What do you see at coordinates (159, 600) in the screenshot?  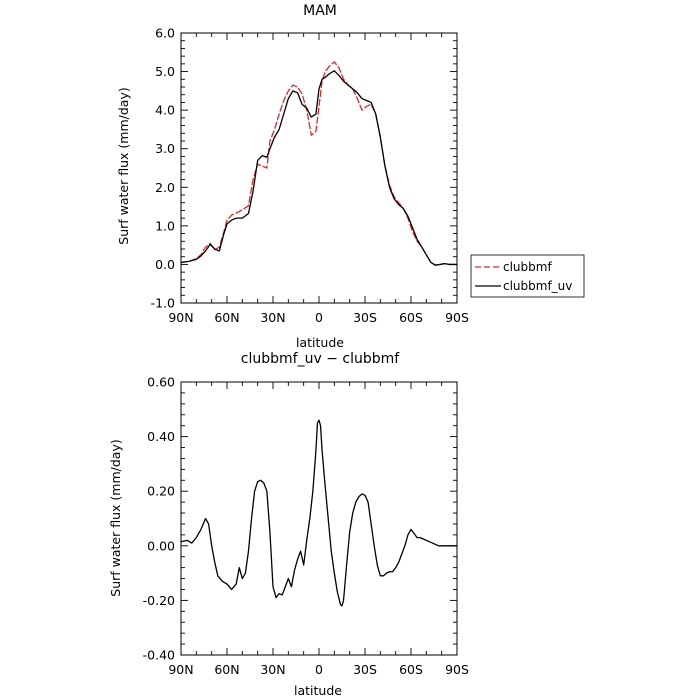 I see `y-tick-label: -0.20` at bounding box center [159, 600].